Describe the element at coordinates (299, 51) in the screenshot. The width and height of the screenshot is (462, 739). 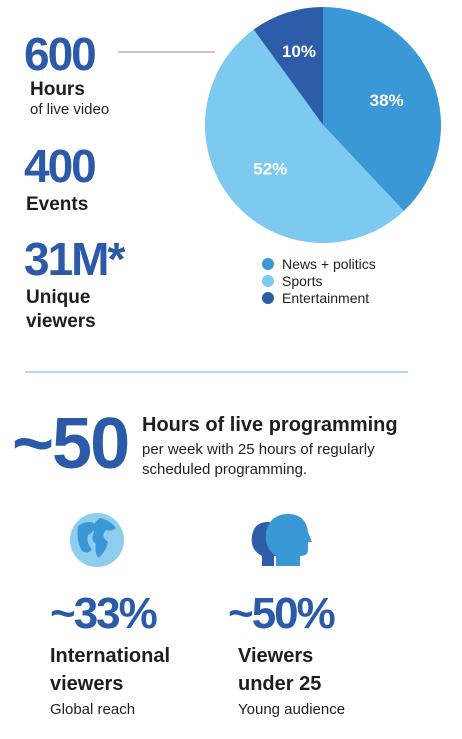
I see `slice-label: 10%` at that location.